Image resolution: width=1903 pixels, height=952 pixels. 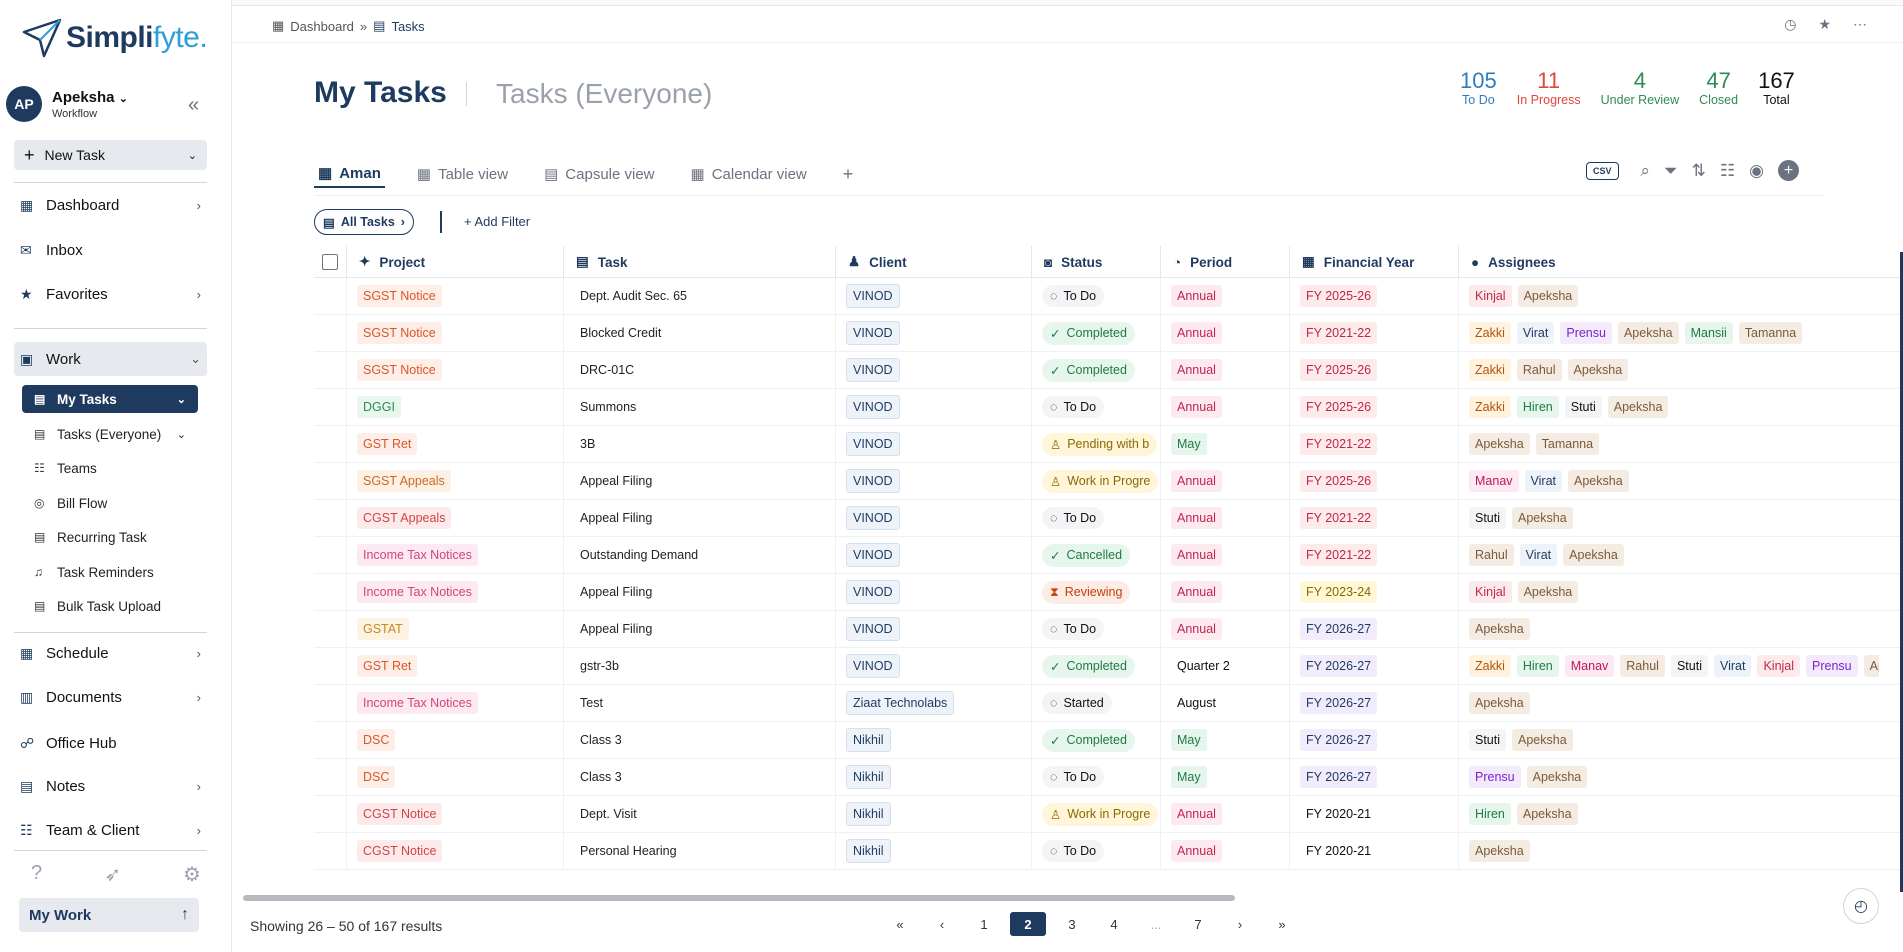 I want to click on vertical-scrollbar, so click(x=1901, y=572).